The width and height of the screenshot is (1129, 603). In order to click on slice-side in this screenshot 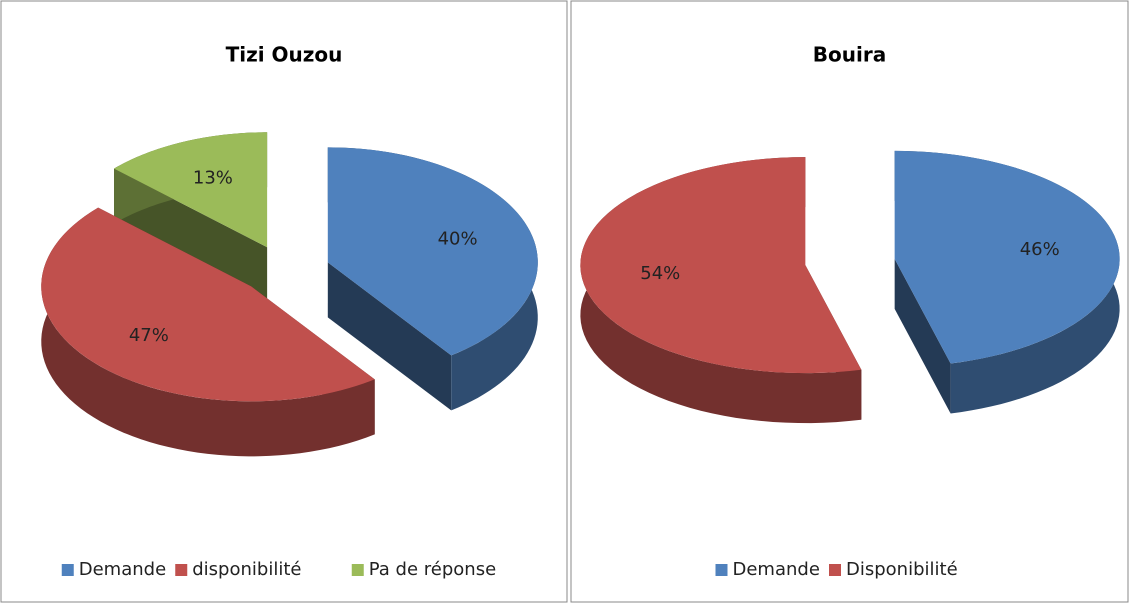, I will do `click(208, 332)`.